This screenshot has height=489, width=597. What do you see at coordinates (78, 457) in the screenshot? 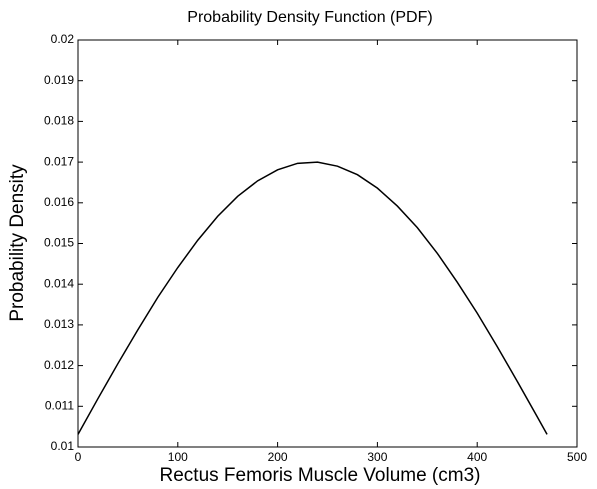
I see `x-tick-label: 0` at bounding box center [78, 457].